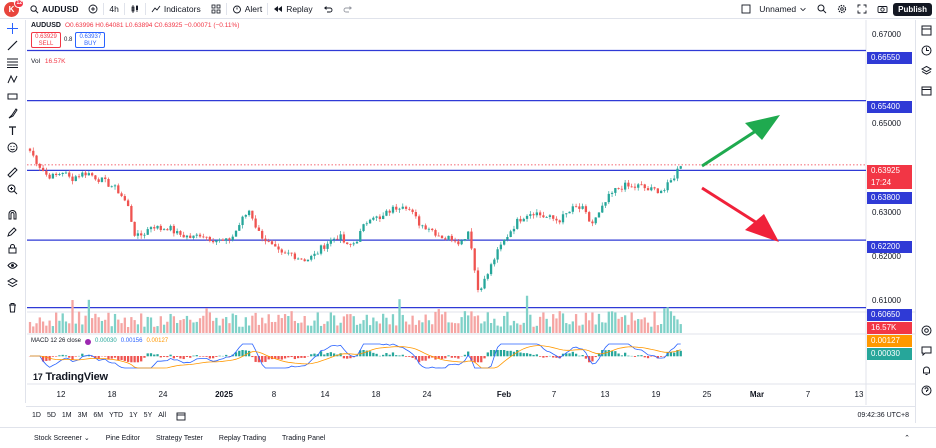  Describe the element at coordinates (133, 415) in the screenshot. I see `range-1y: 1Y` at that location.